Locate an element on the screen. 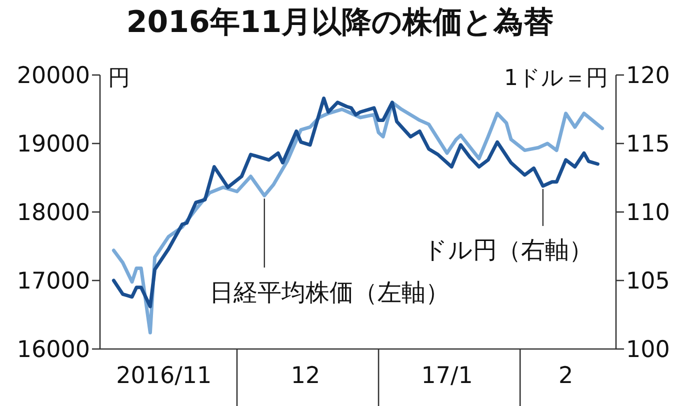 The width and height of the screenshot is (680, 406). x-tick-label: 2 is located at coordinates (566, 376).